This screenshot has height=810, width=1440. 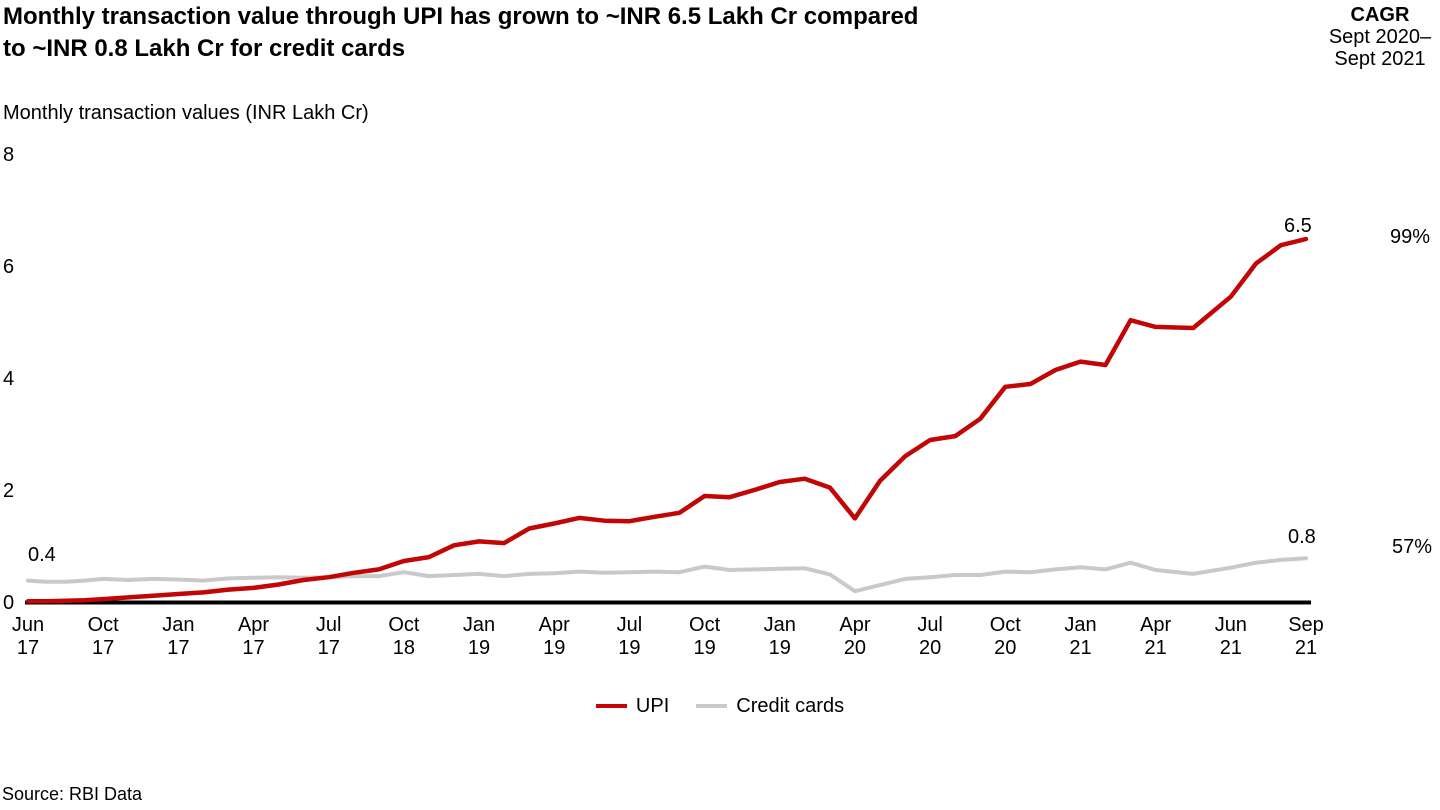 What do you see at coordinates (1380, 59) in the screenshot?
I see `cagr-period-line-2: Sept 2021` at bounding box center [1380, 59].